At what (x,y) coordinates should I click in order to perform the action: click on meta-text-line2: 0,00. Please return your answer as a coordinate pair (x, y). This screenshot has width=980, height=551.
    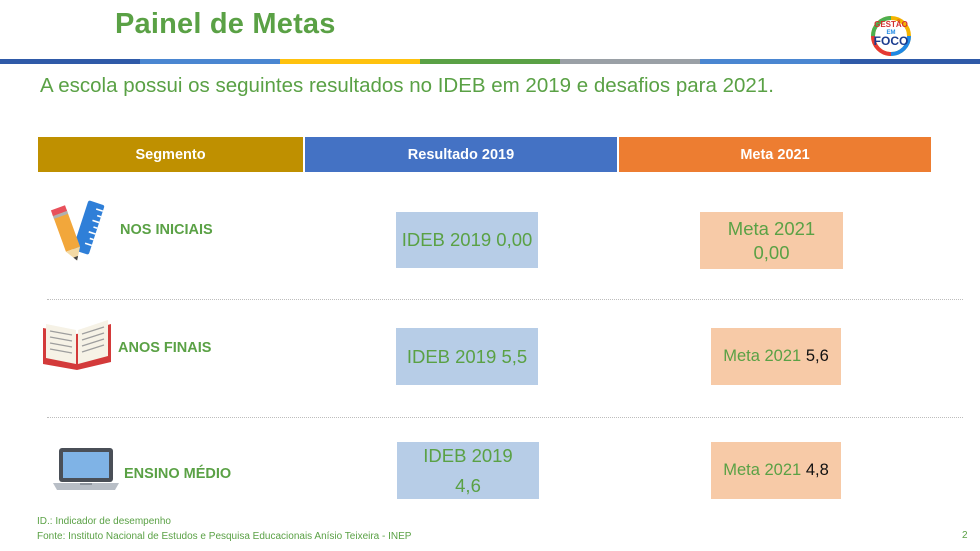
    Looking at the image, I should click on (771, 252).